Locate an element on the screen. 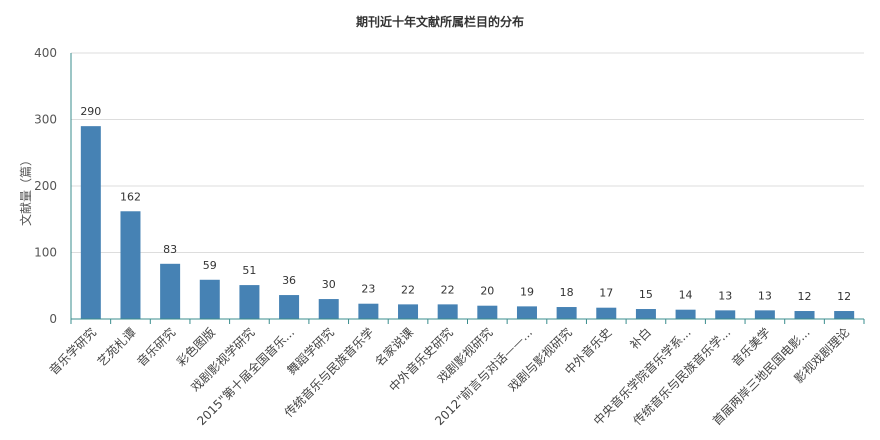 This screenshot has width=880, height=440. category-label: 音乐学研究 is located at coordinates (72, 351).